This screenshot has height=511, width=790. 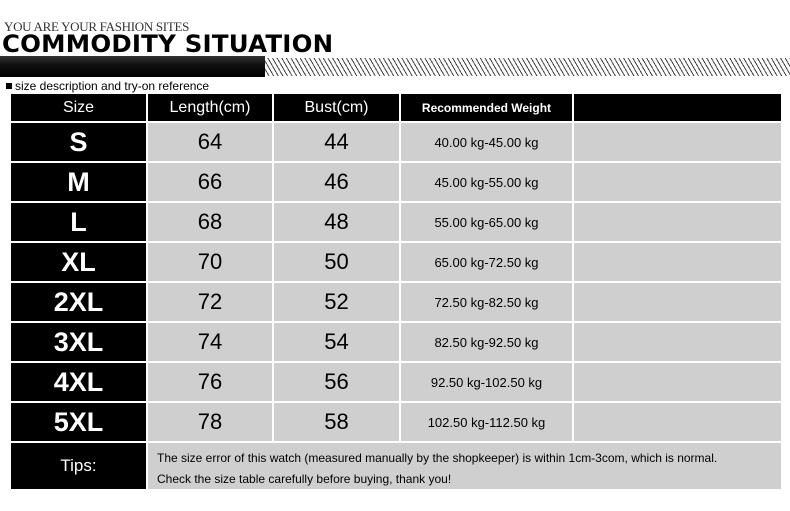 What do you see at coordinates (210, 342) in the screenshot?
I see `length-cell: 74` at bounding box center [210, 342].